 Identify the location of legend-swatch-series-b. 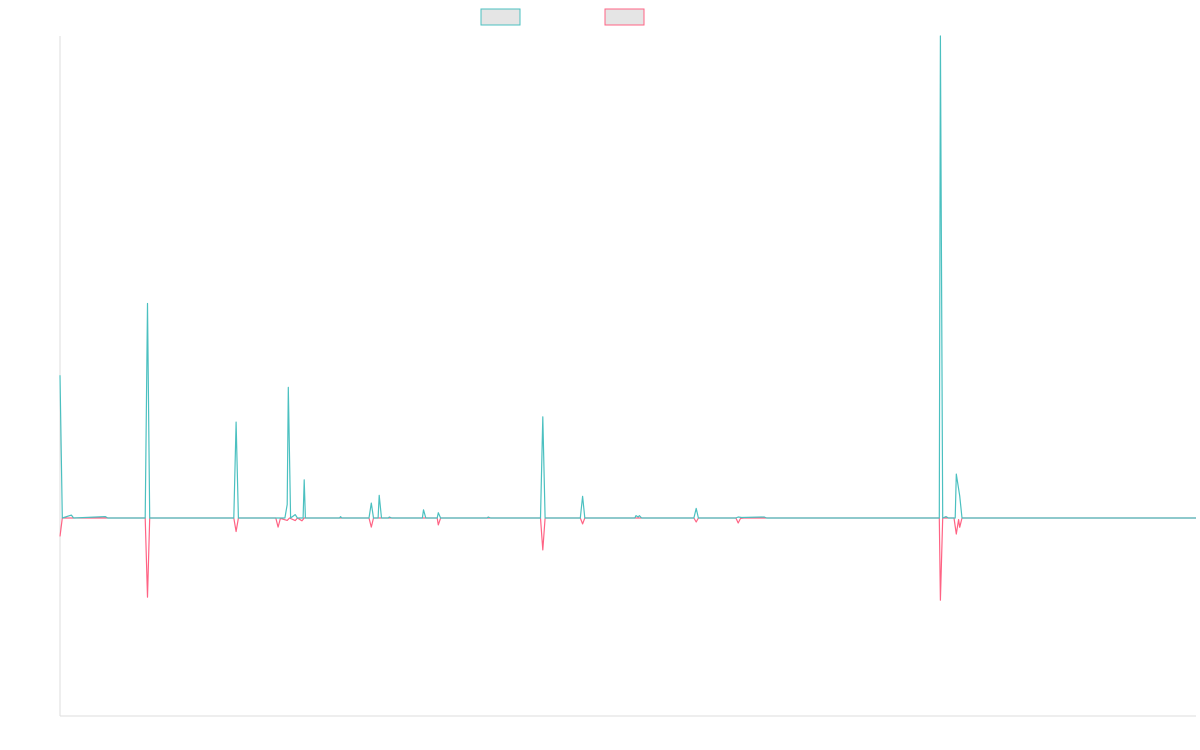
(624, 17).